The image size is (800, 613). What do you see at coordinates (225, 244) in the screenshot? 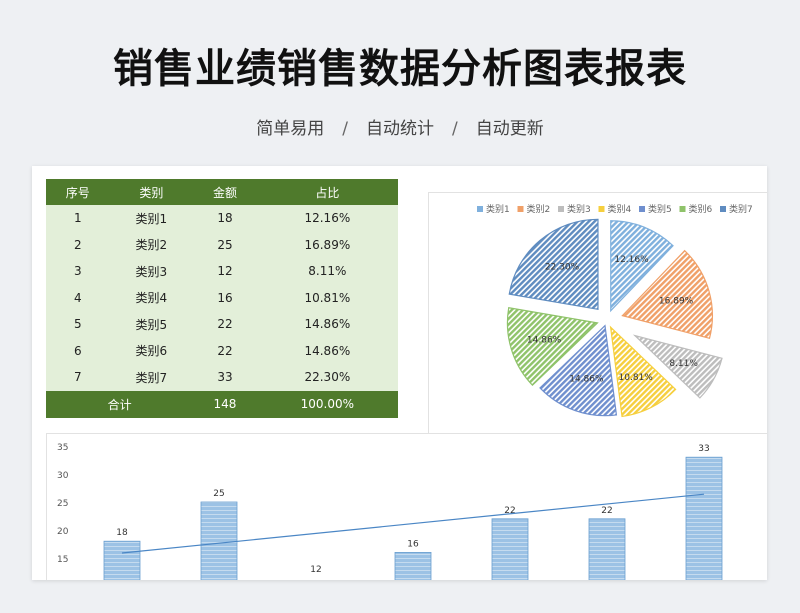
I see `cell-amount: 25` at bounding box center [225, 244].